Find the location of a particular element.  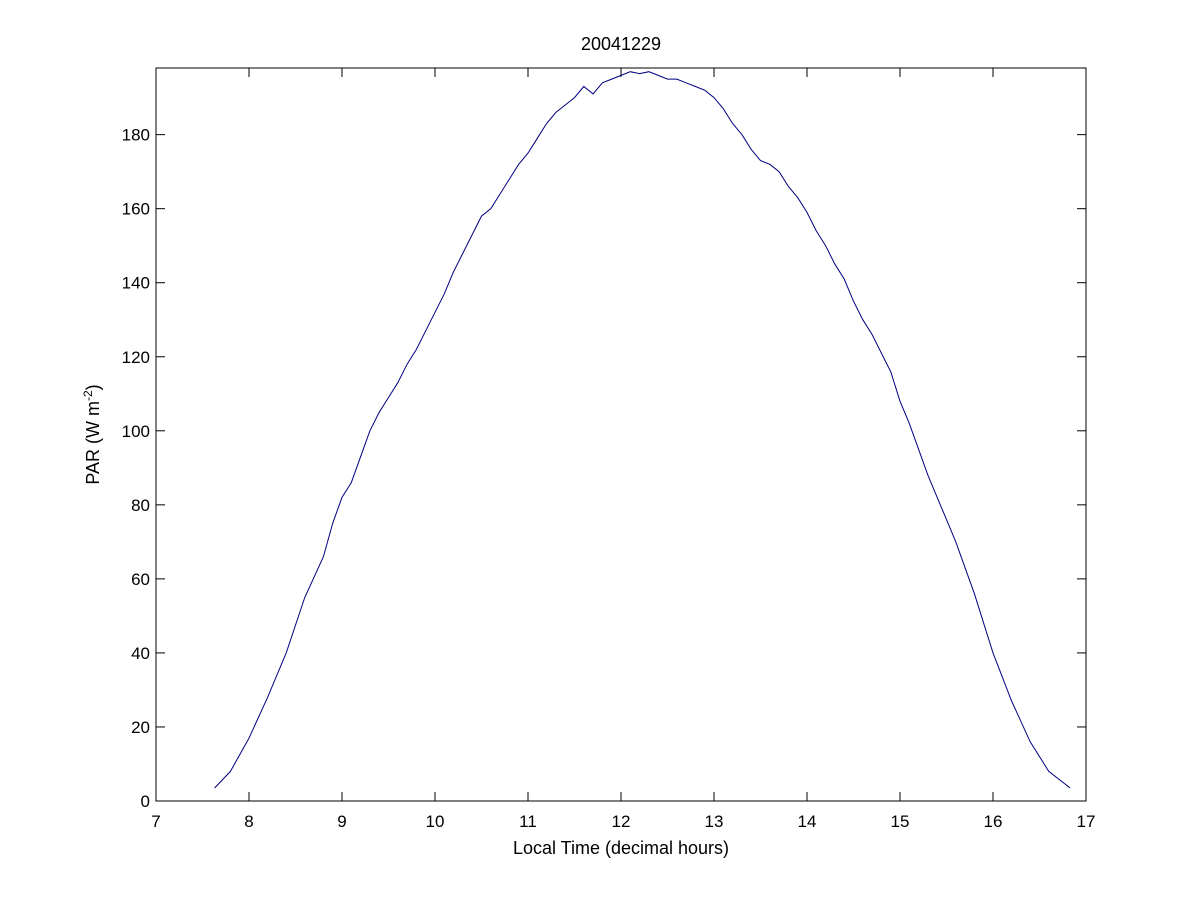

x-tick-label: 12 is located at coordinates (621, 821).